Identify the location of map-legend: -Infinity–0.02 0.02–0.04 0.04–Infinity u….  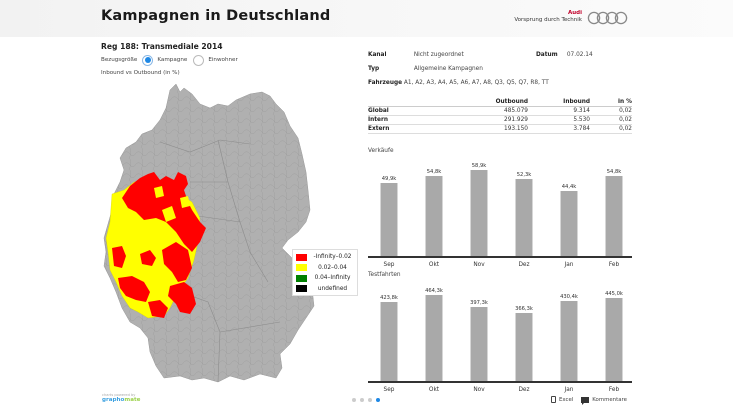
(325, 272).